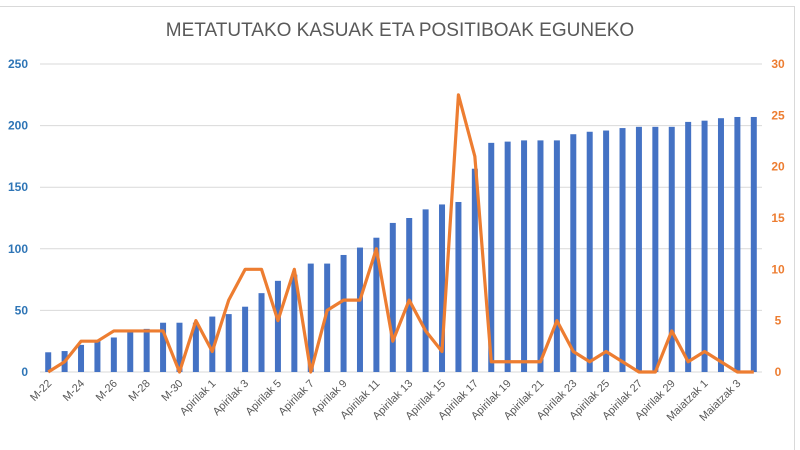 The height and width of the screenshot is (450, 800). Describe the element at coordinates (778, 64) in the screenshot. I see `right-axis-tick: 30` at that location.